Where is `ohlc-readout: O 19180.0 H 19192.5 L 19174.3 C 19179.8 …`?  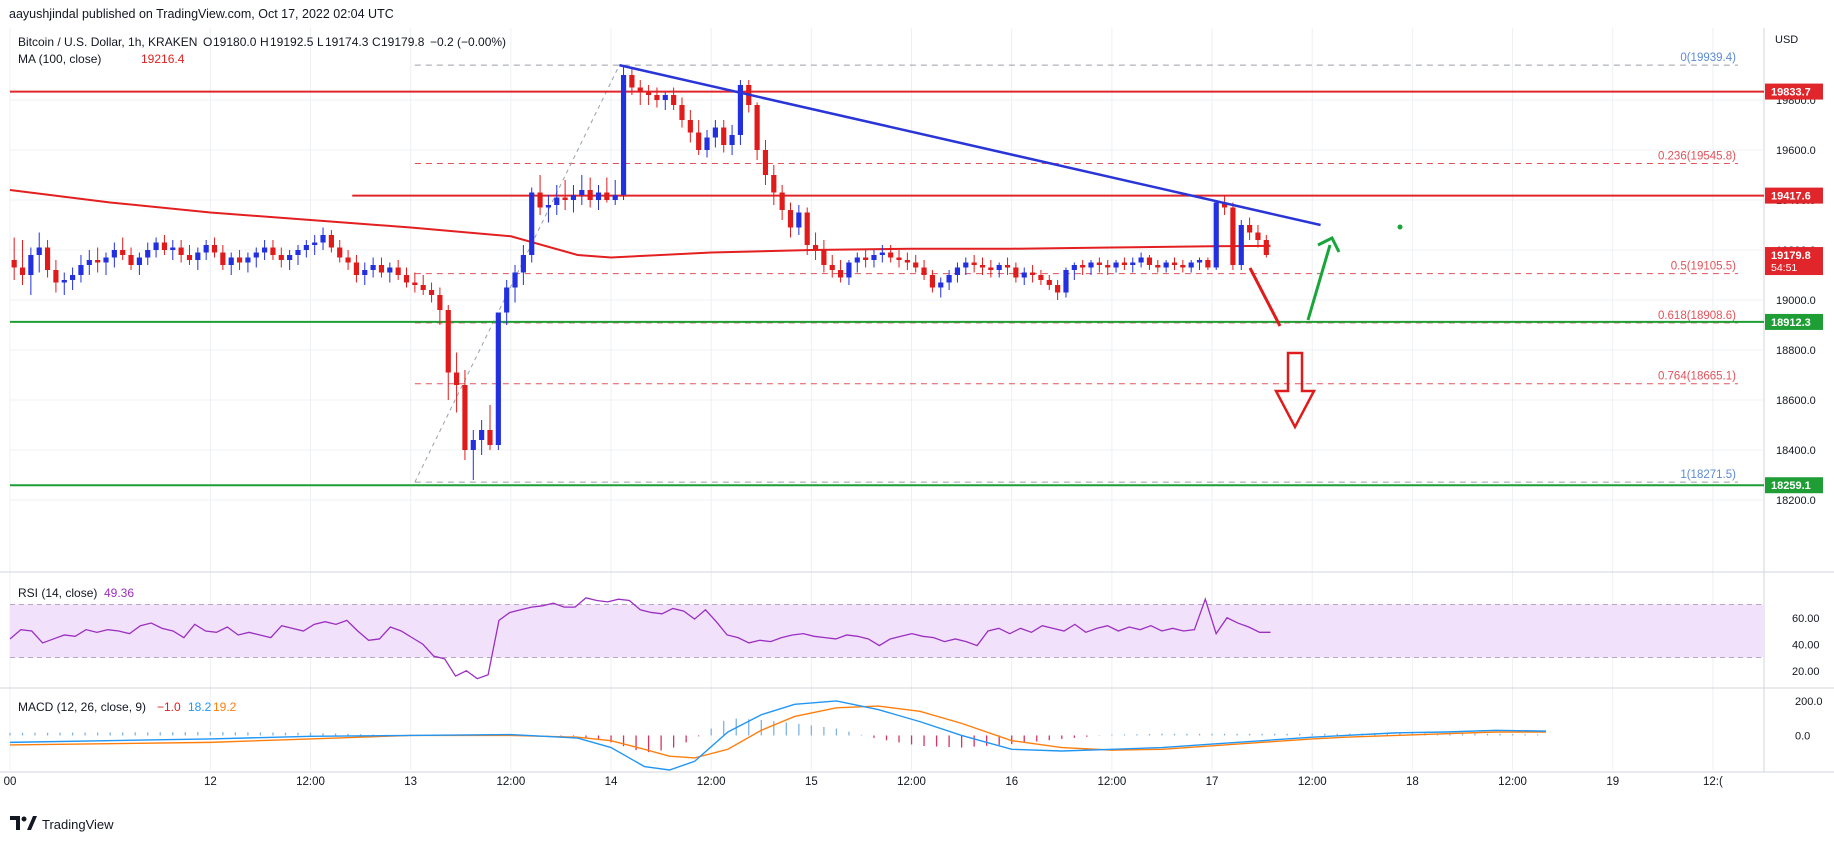
ohlc-readout: O 19180.0 H 19192.5 L 19174.3 C 19179.8 … is located at coordinates (354, 42).